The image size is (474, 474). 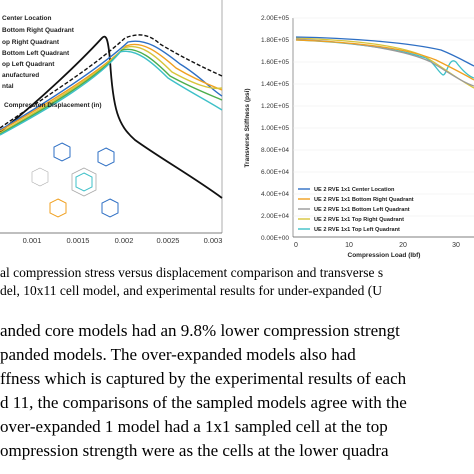 I want to click on legend-experimental: ntal, so click(x=8, y=86).